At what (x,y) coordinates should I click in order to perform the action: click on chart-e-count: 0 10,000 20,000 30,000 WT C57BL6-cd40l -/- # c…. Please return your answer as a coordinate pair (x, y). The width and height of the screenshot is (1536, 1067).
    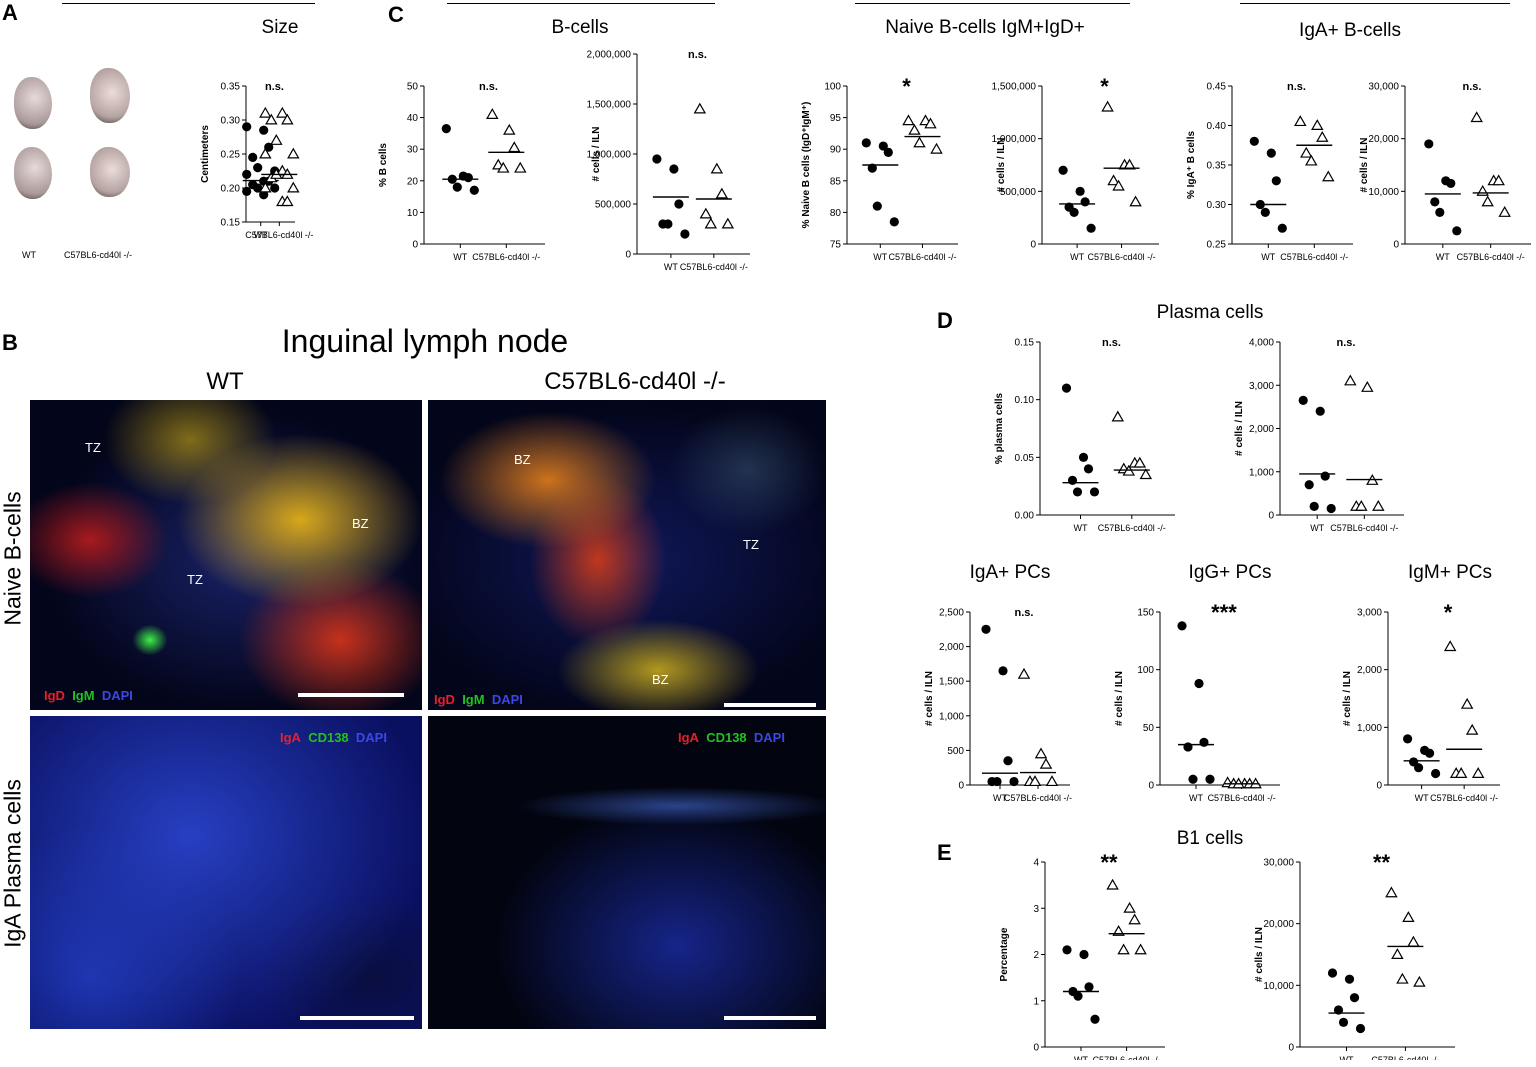
    Looking at the image, I should click on (1354, 955).